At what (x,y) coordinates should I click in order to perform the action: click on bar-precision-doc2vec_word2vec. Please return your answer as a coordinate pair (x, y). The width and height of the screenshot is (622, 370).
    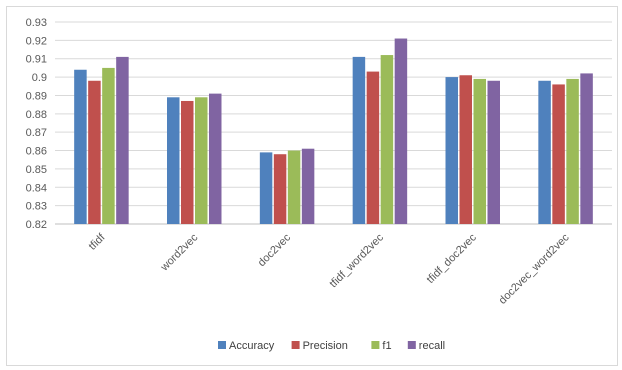
    Looking at the image, I should click on (558, 154).